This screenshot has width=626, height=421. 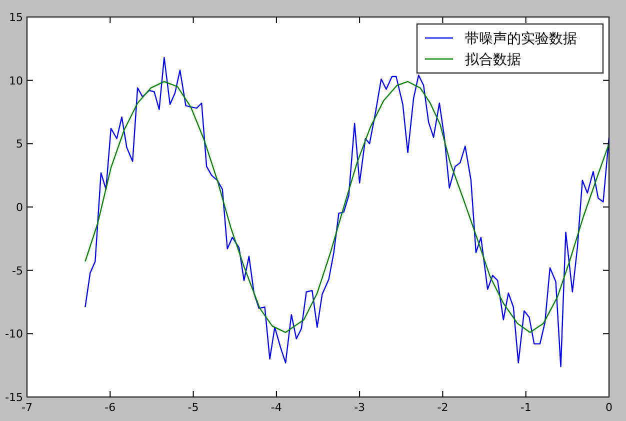 What do you see at coordinates (609, 407) in the screenshot?
I see `x-tick-label: 0` at bounding box center [609, 407].